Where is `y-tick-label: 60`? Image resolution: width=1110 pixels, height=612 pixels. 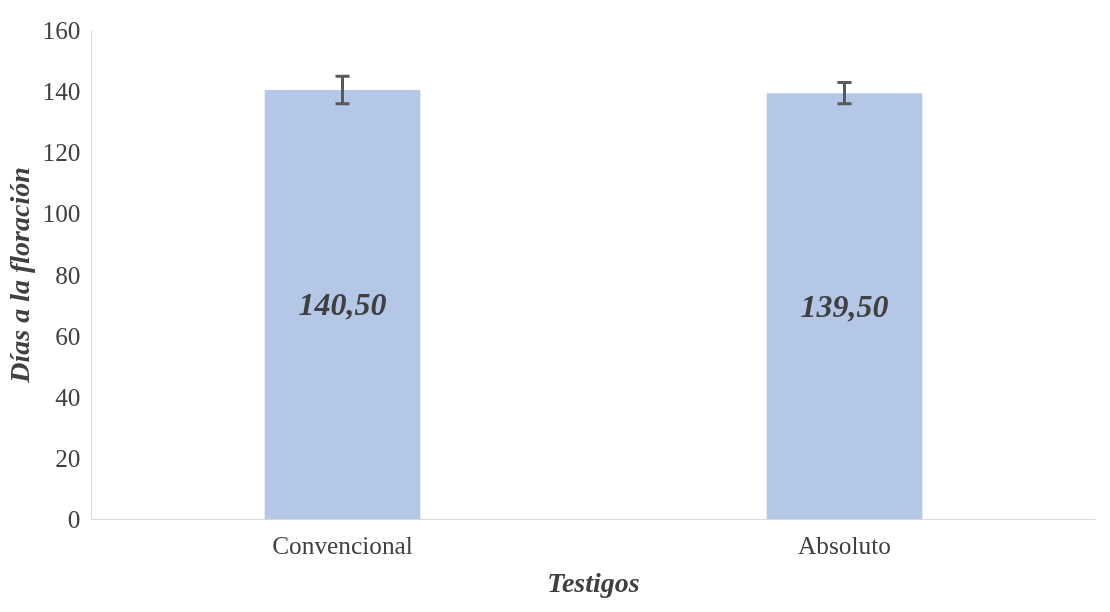 y-tick-label: 60 is located at coordinates (68, 335).